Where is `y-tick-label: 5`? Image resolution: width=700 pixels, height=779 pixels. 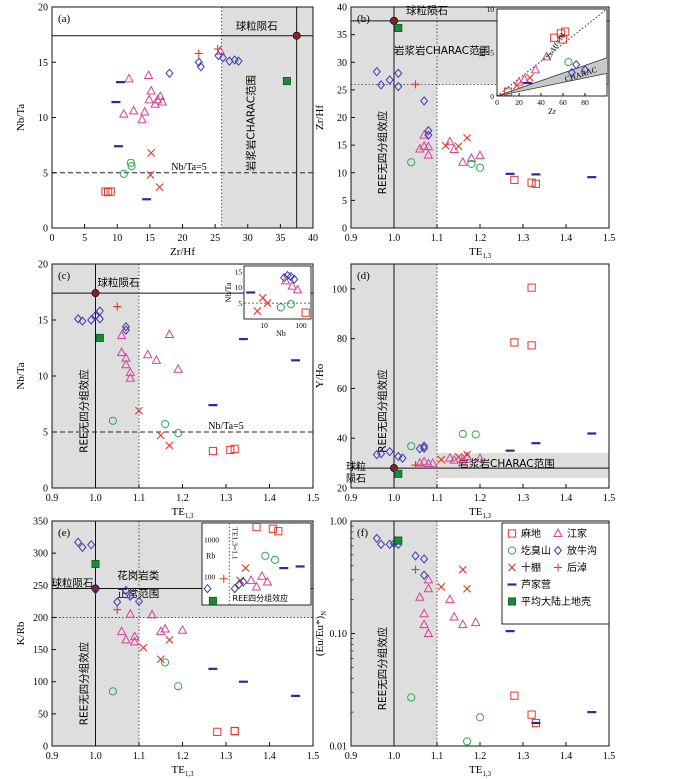 y-tick-label: 5 is located at coordinates (344, 201).